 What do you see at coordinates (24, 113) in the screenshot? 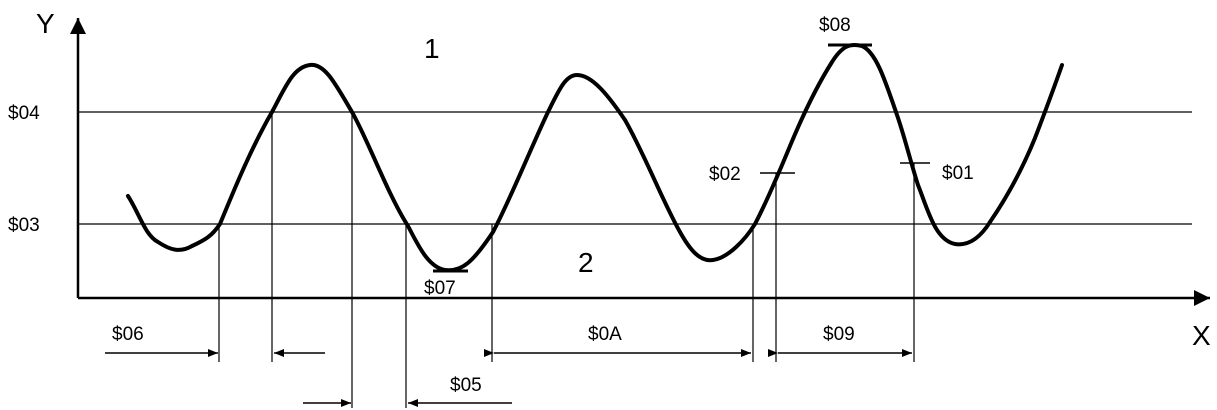
I see `level-label-upper: $04` at bounding box center [24, 113].